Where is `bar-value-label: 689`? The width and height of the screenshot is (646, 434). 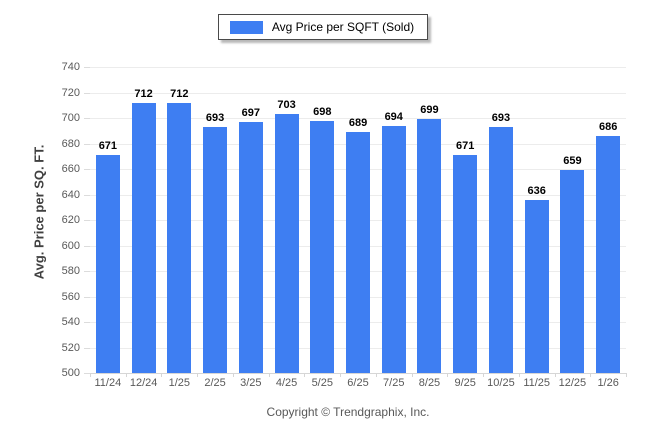 bar-value-label: 689 is located at coordinates (358, 123).